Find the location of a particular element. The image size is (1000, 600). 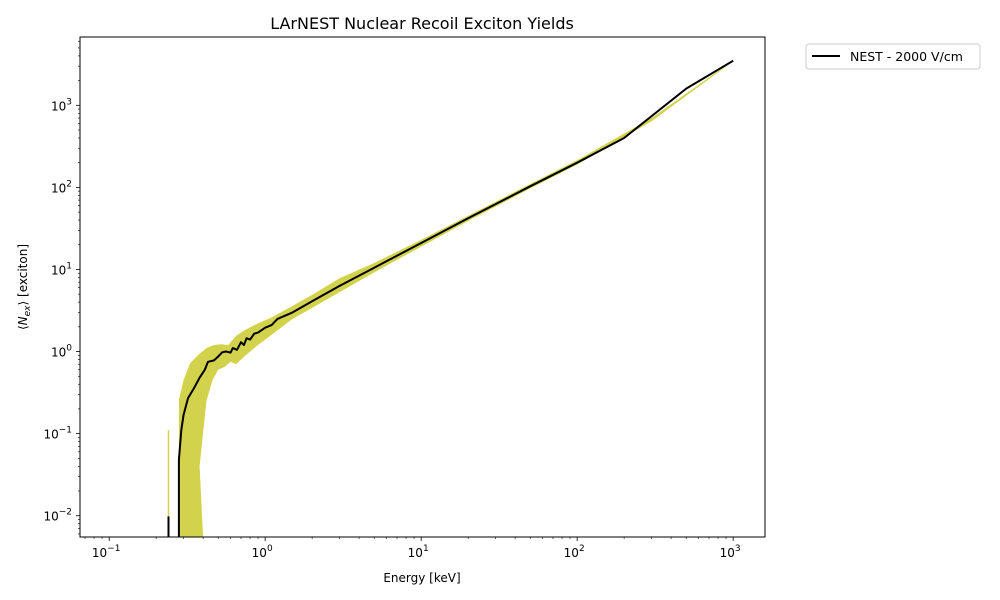

y-tick-label: 10¹ is located at coordinates (61, 269).